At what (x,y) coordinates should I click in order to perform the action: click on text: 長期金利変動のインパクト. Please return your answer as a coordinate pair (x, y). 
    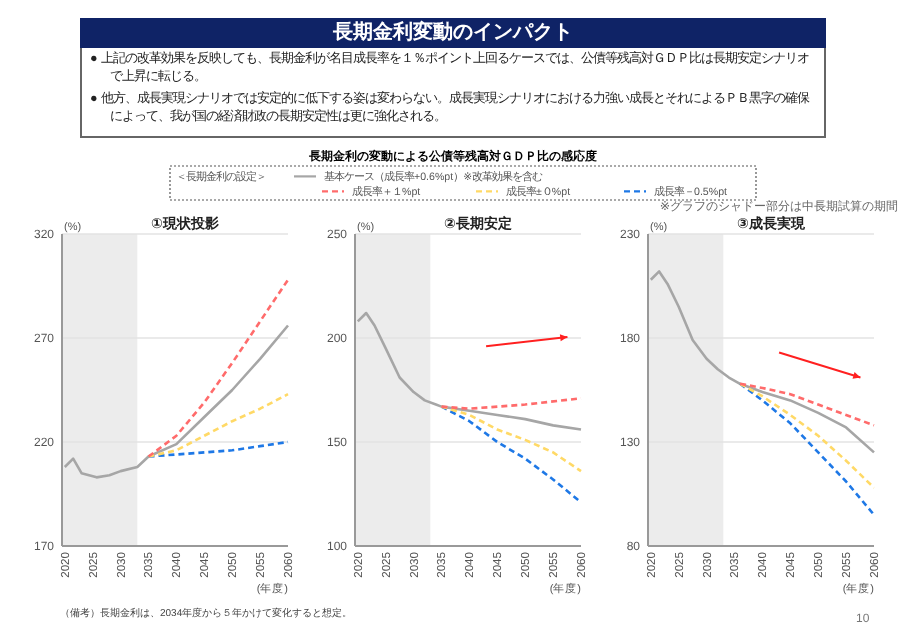
    Looking at the image, I should click on (453, 33).